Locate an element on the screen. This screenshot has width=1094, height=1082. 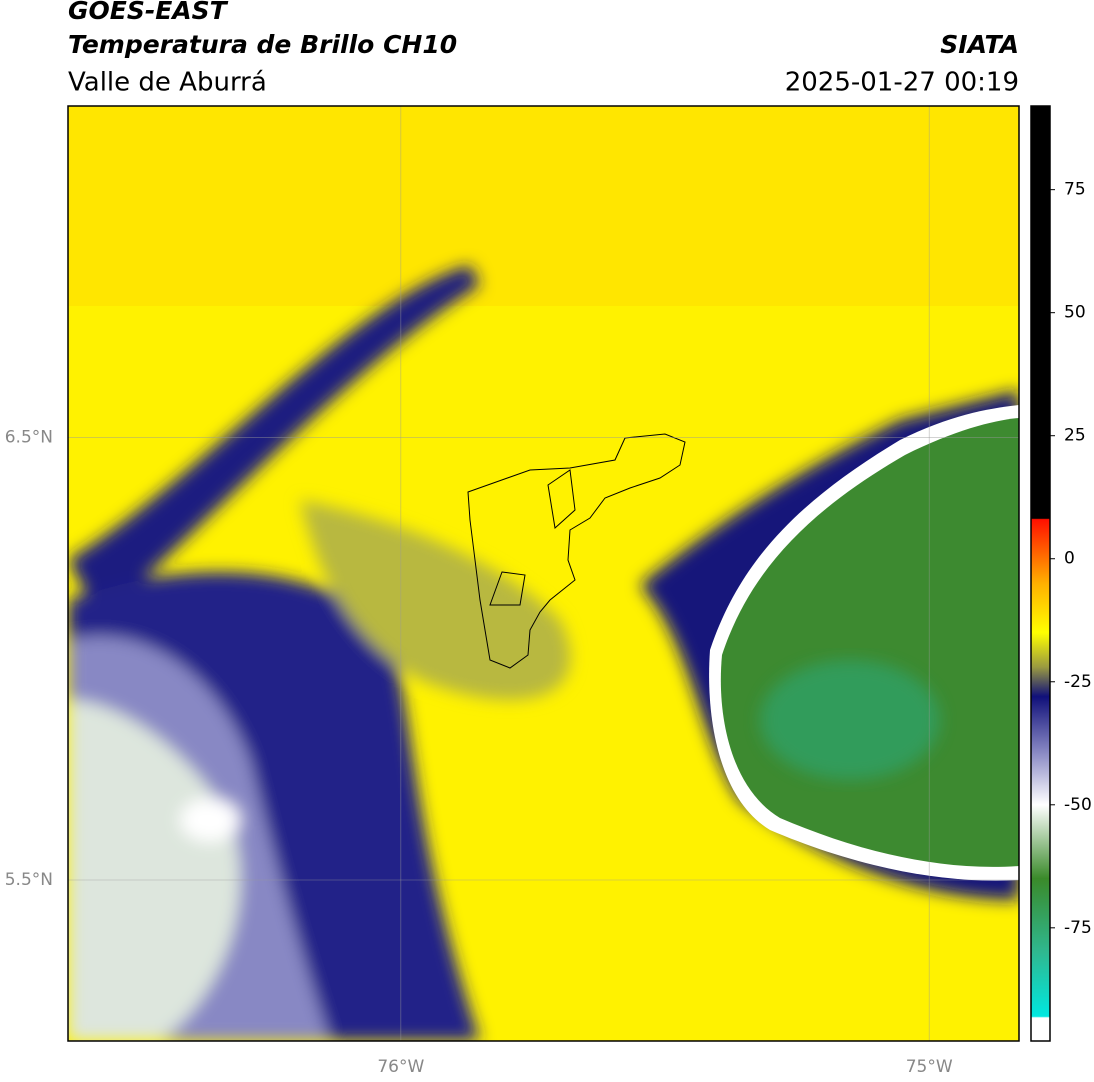
colorbar-tick-label: 75 is located at coordinates (1075, 190).